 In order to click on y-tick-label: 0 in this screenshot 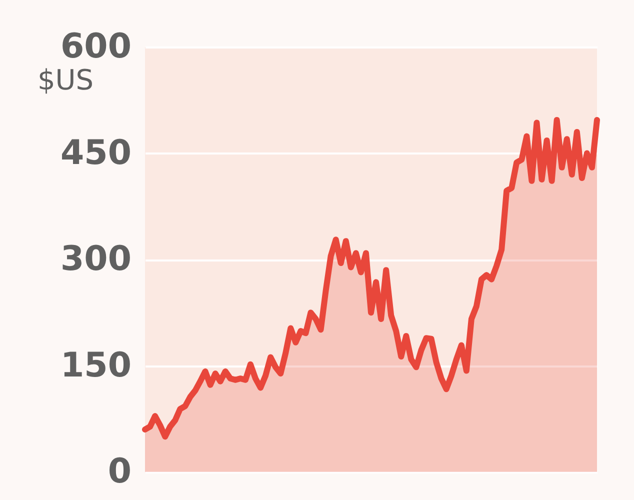, I will do `click(120, 472)`.